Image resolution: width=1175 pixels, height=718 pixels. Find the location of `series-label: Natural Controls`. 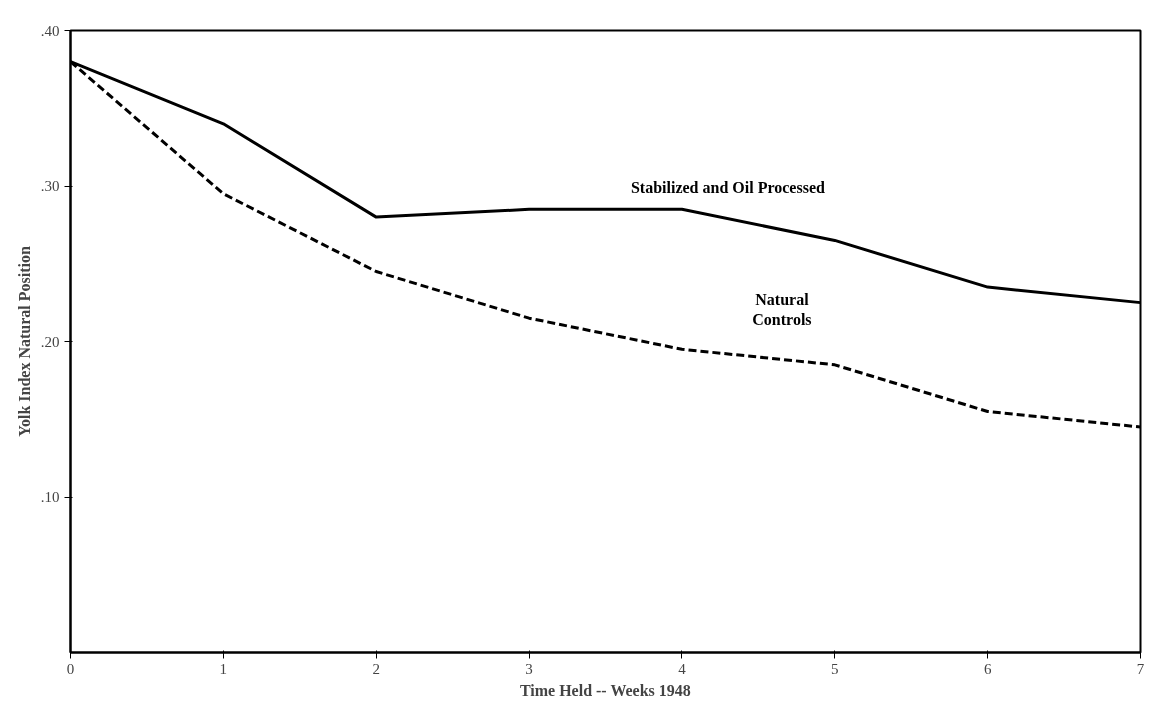

series-label: Natural Controls is located at coordinates (782, 309).